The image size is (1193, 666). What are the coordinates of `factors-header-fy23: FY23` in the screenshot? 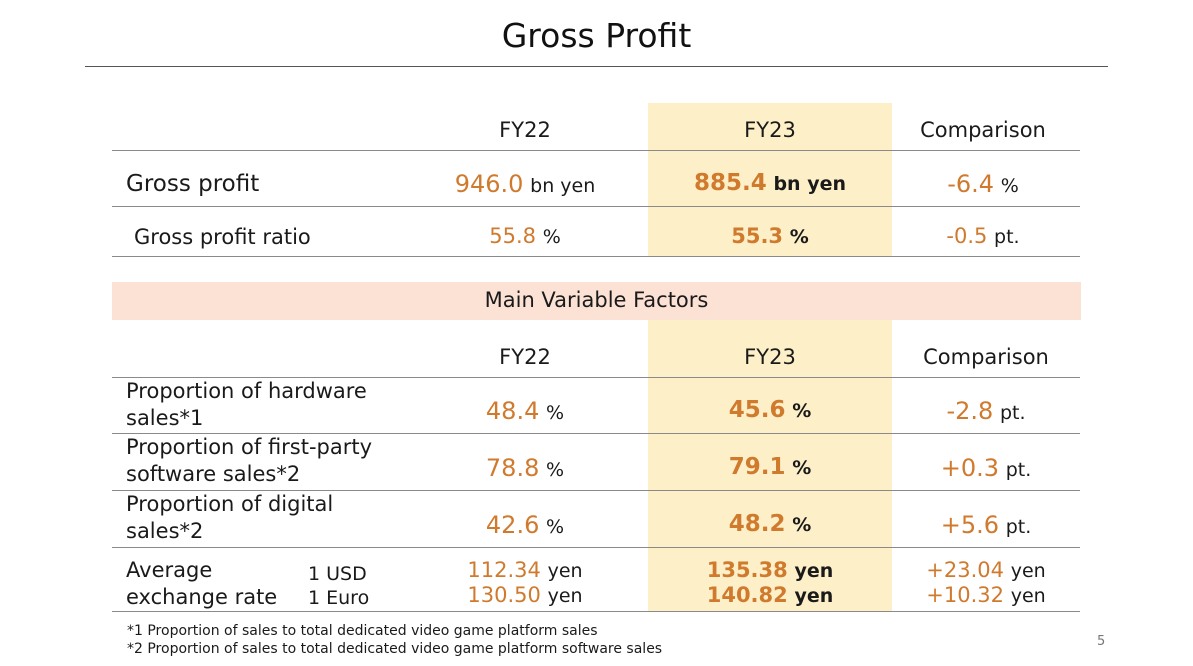 It's located at (770, 357).